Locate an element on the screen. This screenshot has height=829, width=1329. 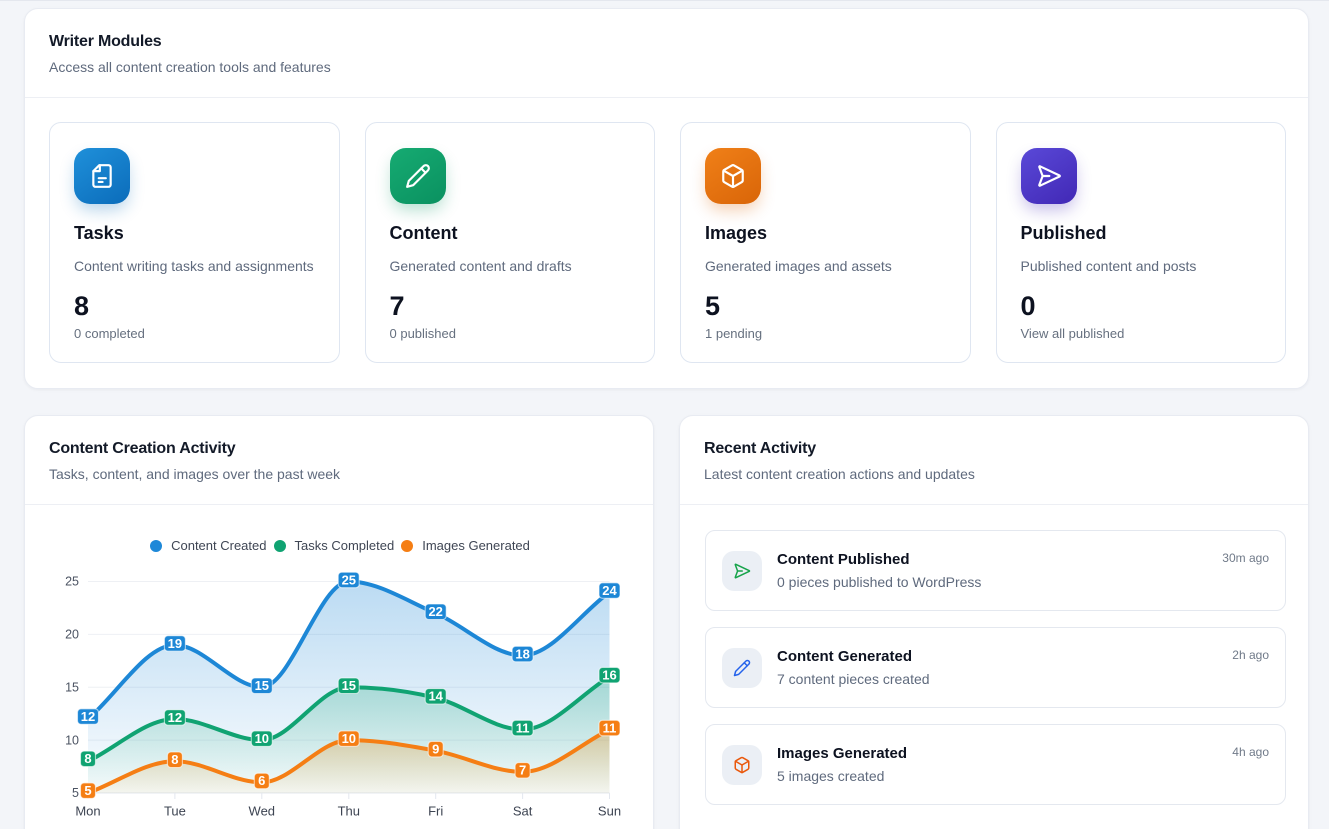
svg-text: Fri is located at coordinates (435, 811).